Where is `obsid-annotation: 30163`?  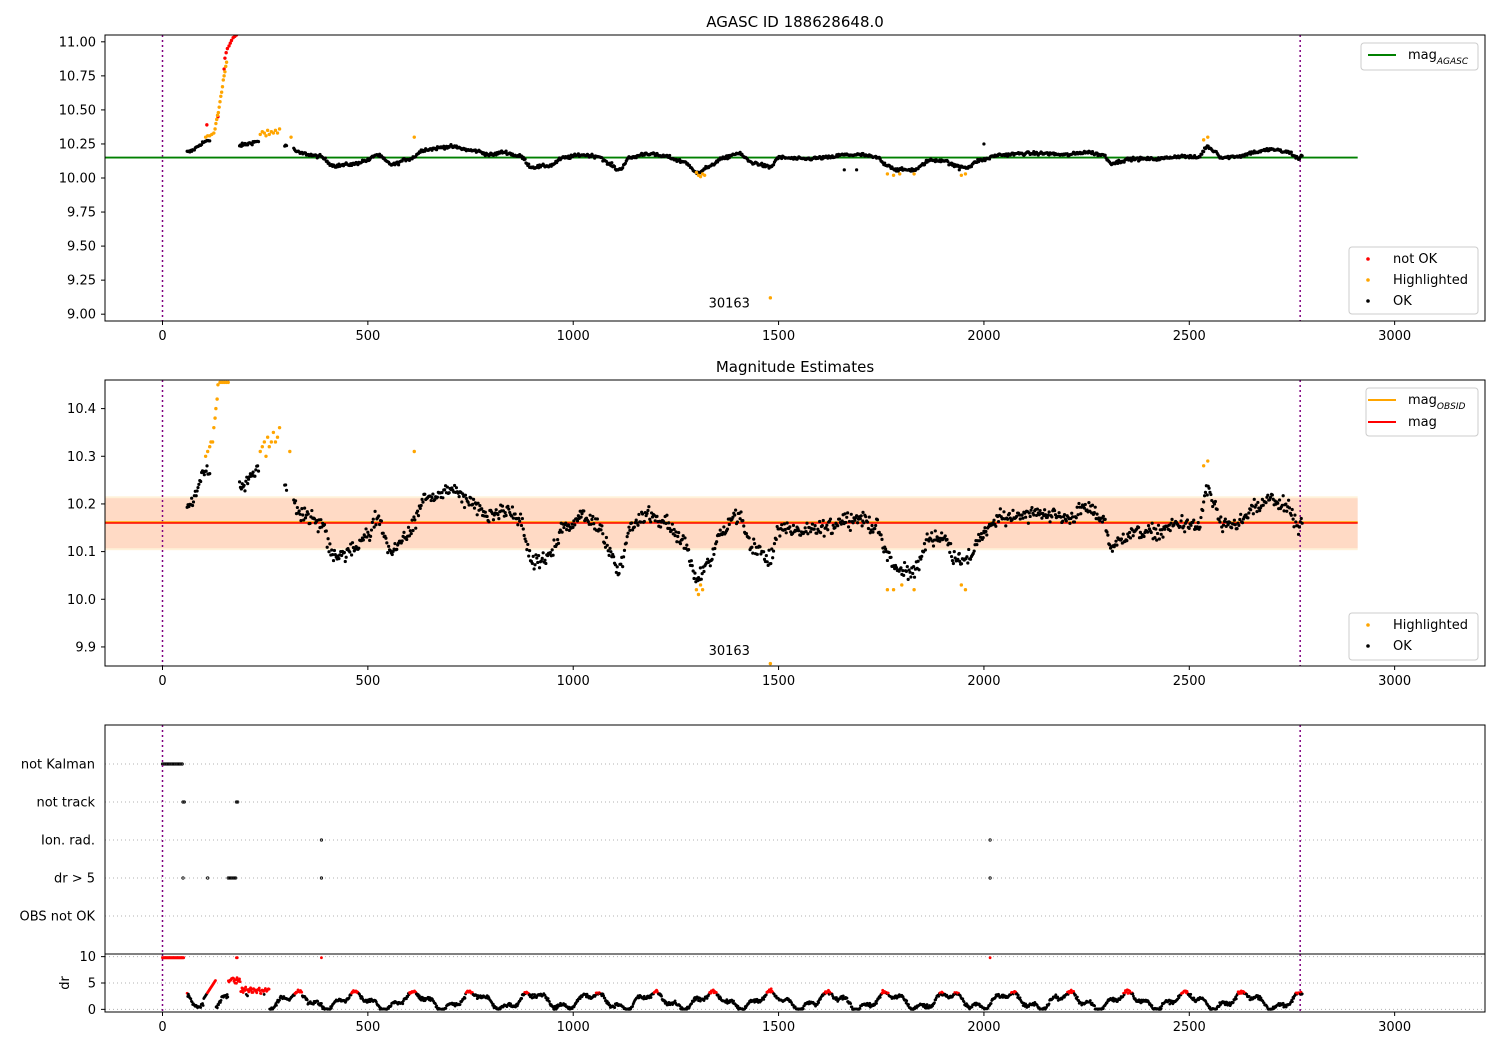 obsid-annotation: 30163 is located at coordinates (729, 651).